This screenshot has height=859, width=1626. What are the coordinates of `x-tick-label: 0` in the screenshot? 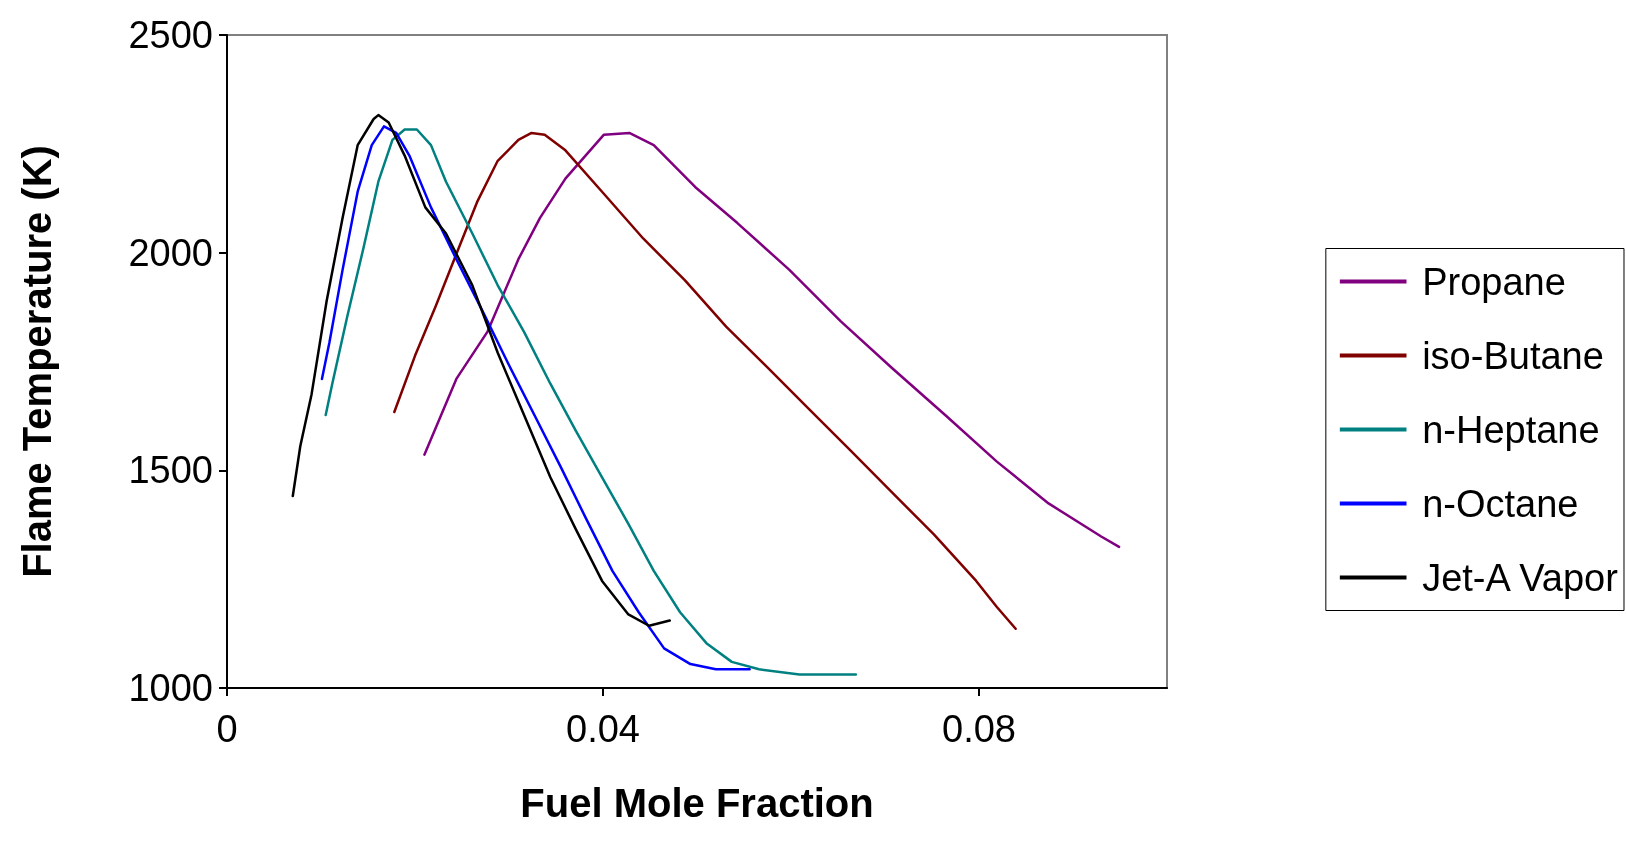 It's located at (227, 729).